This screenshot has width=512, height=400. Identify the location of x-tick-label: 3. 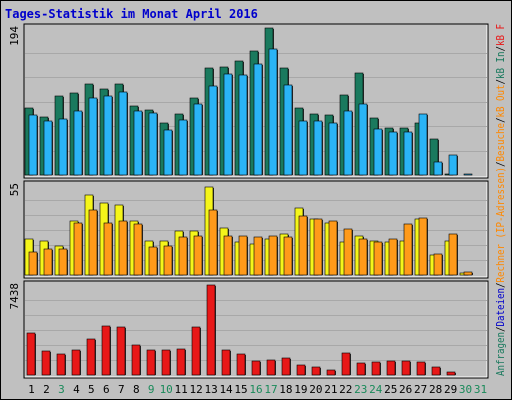
(61, 389).